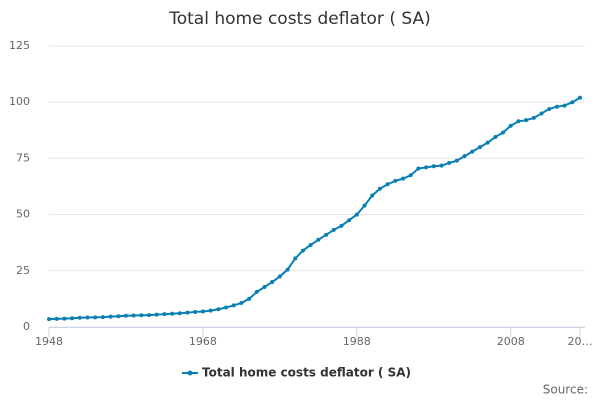 The width and height of the screenshot is (600, 400). What do you see at coordinates (19, 45) in the screenshot?
I see `y-tick-label: 125` at bounding box center [19, 45].